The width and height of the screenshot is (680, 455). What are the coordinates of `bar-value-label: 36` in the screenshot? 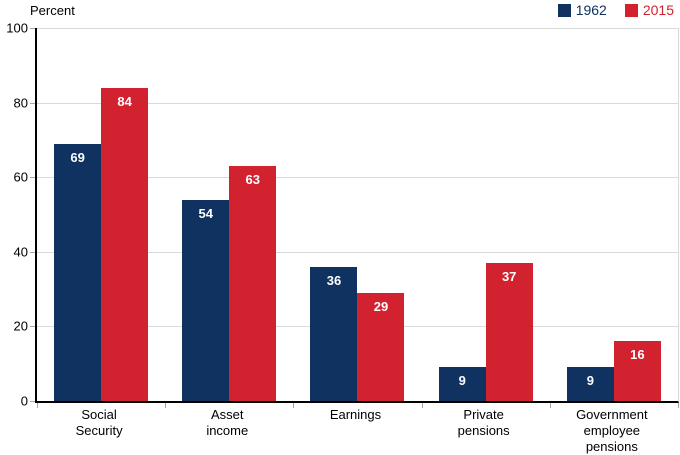 It's located at (334, 280).